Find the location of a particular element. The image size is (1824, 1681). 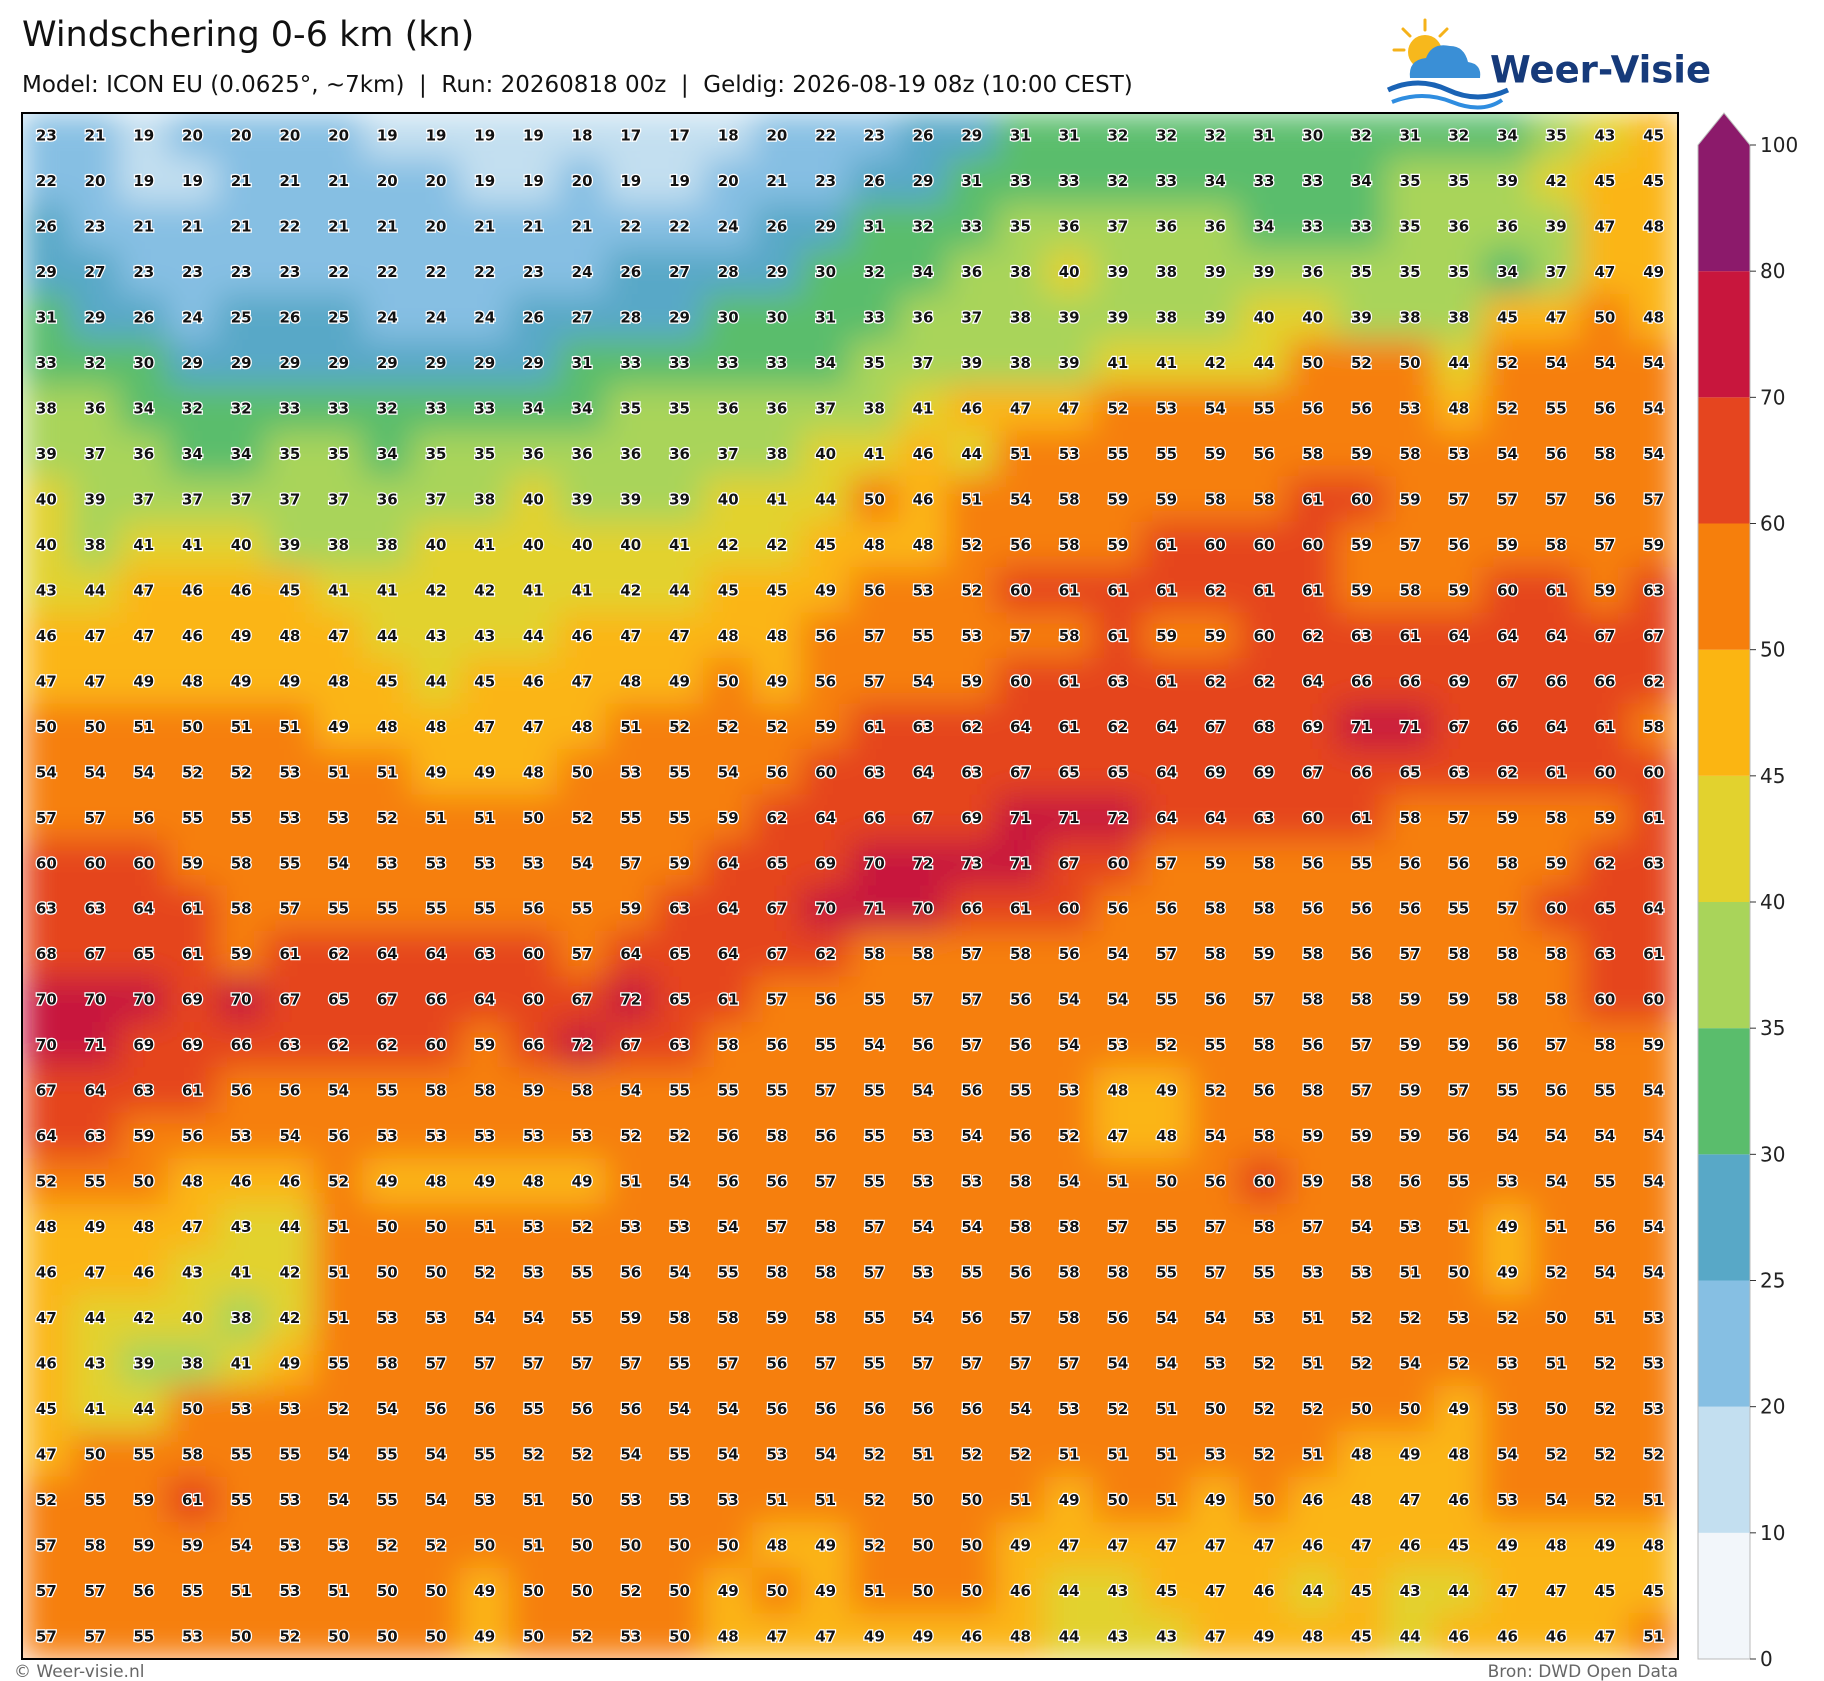

shear-value: 60 is located at coordinates (1507, 590).